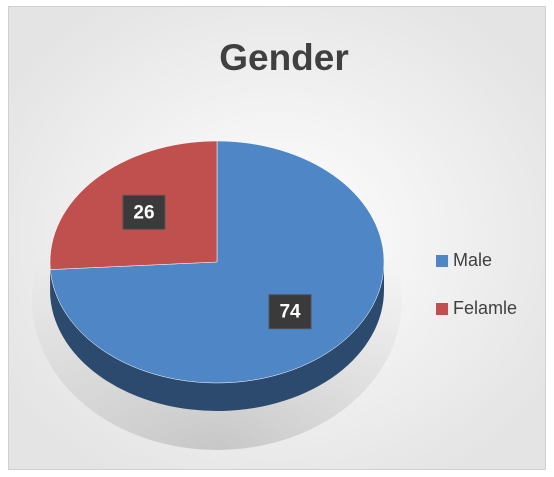  Describe the element at coordinates (284, 57) in the screenshot. I see `chart-title: Gender` at that location.